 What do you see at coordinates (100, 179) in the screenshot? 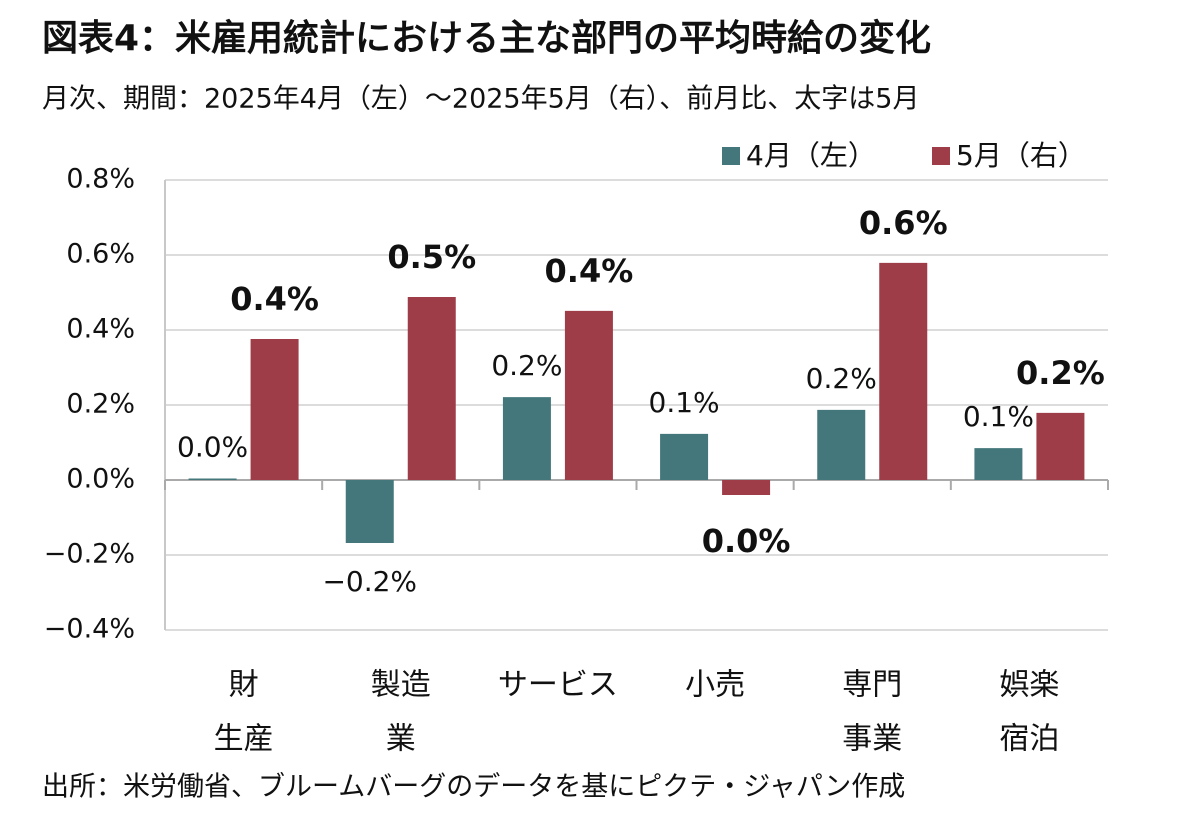
I see `y-tick-label: 0.8%` at bounding box center [100, 179].